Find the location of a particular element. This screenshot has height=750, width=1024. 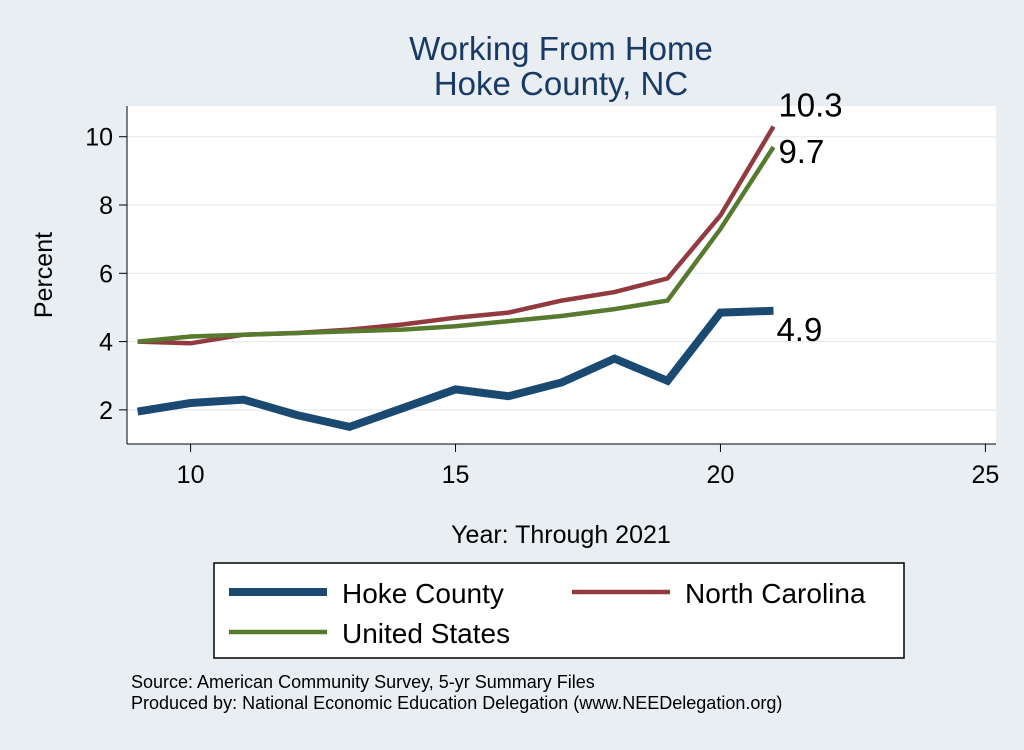

end-label-hoke-county: 4.9 is located at coordinates (799, 329).